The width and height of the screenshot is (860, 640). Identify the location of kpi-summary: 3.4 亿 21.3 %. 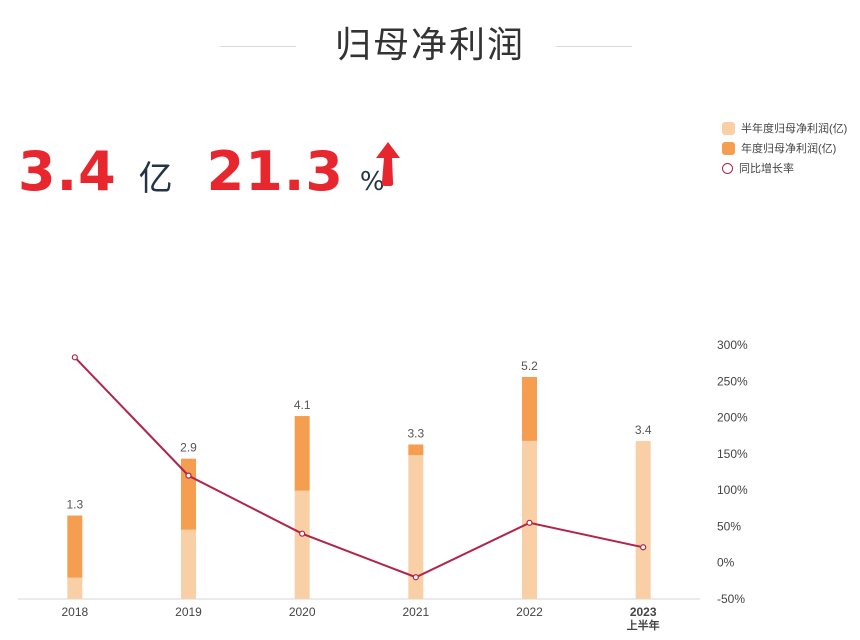
(201, 171).